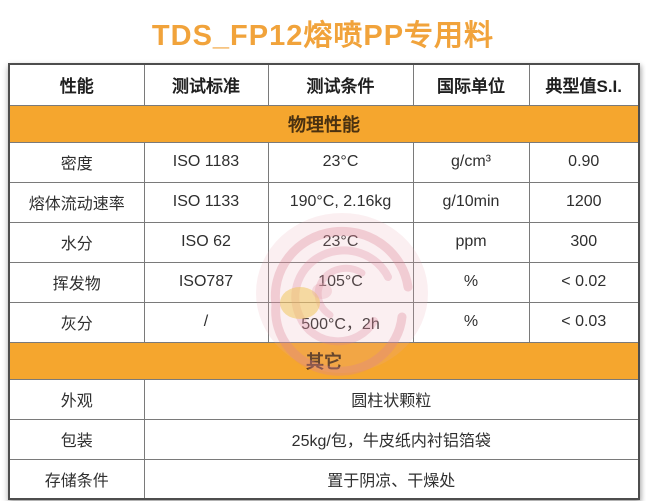  Describe the element at coordinates (323, 36) in the screenshot. I see `page-title: TDS_FP12熔喷PP专用料` at that location.